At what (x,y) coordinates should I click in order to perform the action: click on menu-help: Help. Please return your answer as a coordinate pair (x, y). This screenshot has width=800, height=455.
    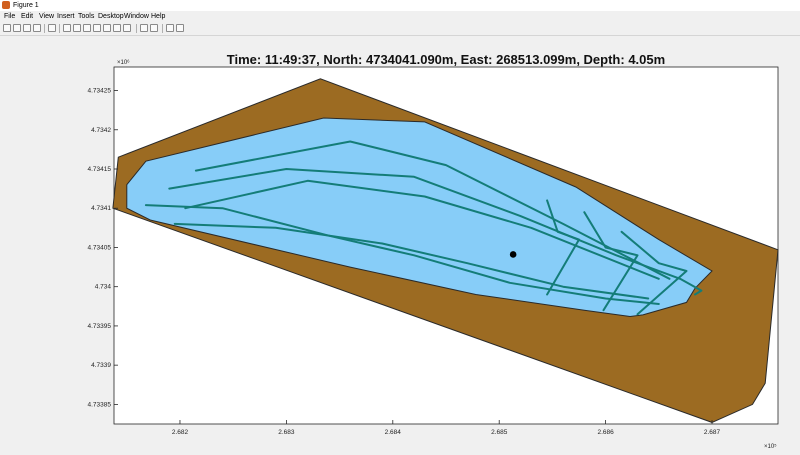
    Looking at the image, I should click on (158, 16).